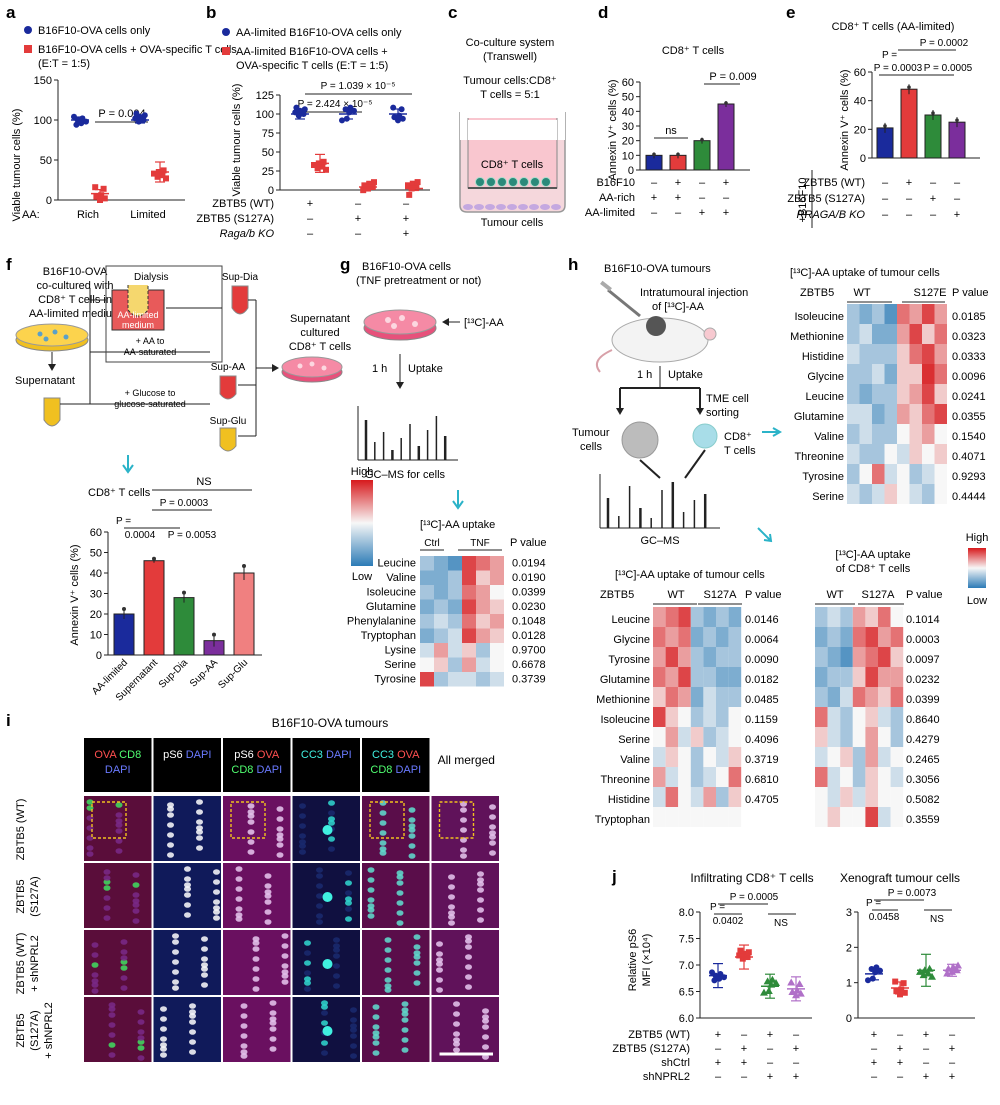  What do you see at coordinates (546, 182) in the screenshot?
I see `t-cell` at bounding box center [546, 182].